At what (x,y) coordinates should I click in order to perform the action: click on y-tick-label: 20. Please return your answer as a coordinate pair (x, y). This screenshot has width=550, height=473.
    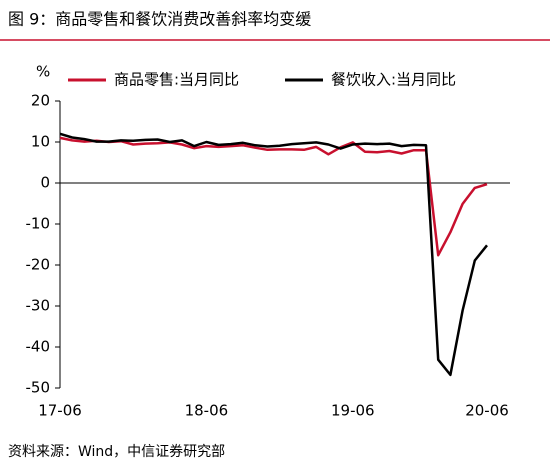
    Looking at the image, I should click on (40, 101).